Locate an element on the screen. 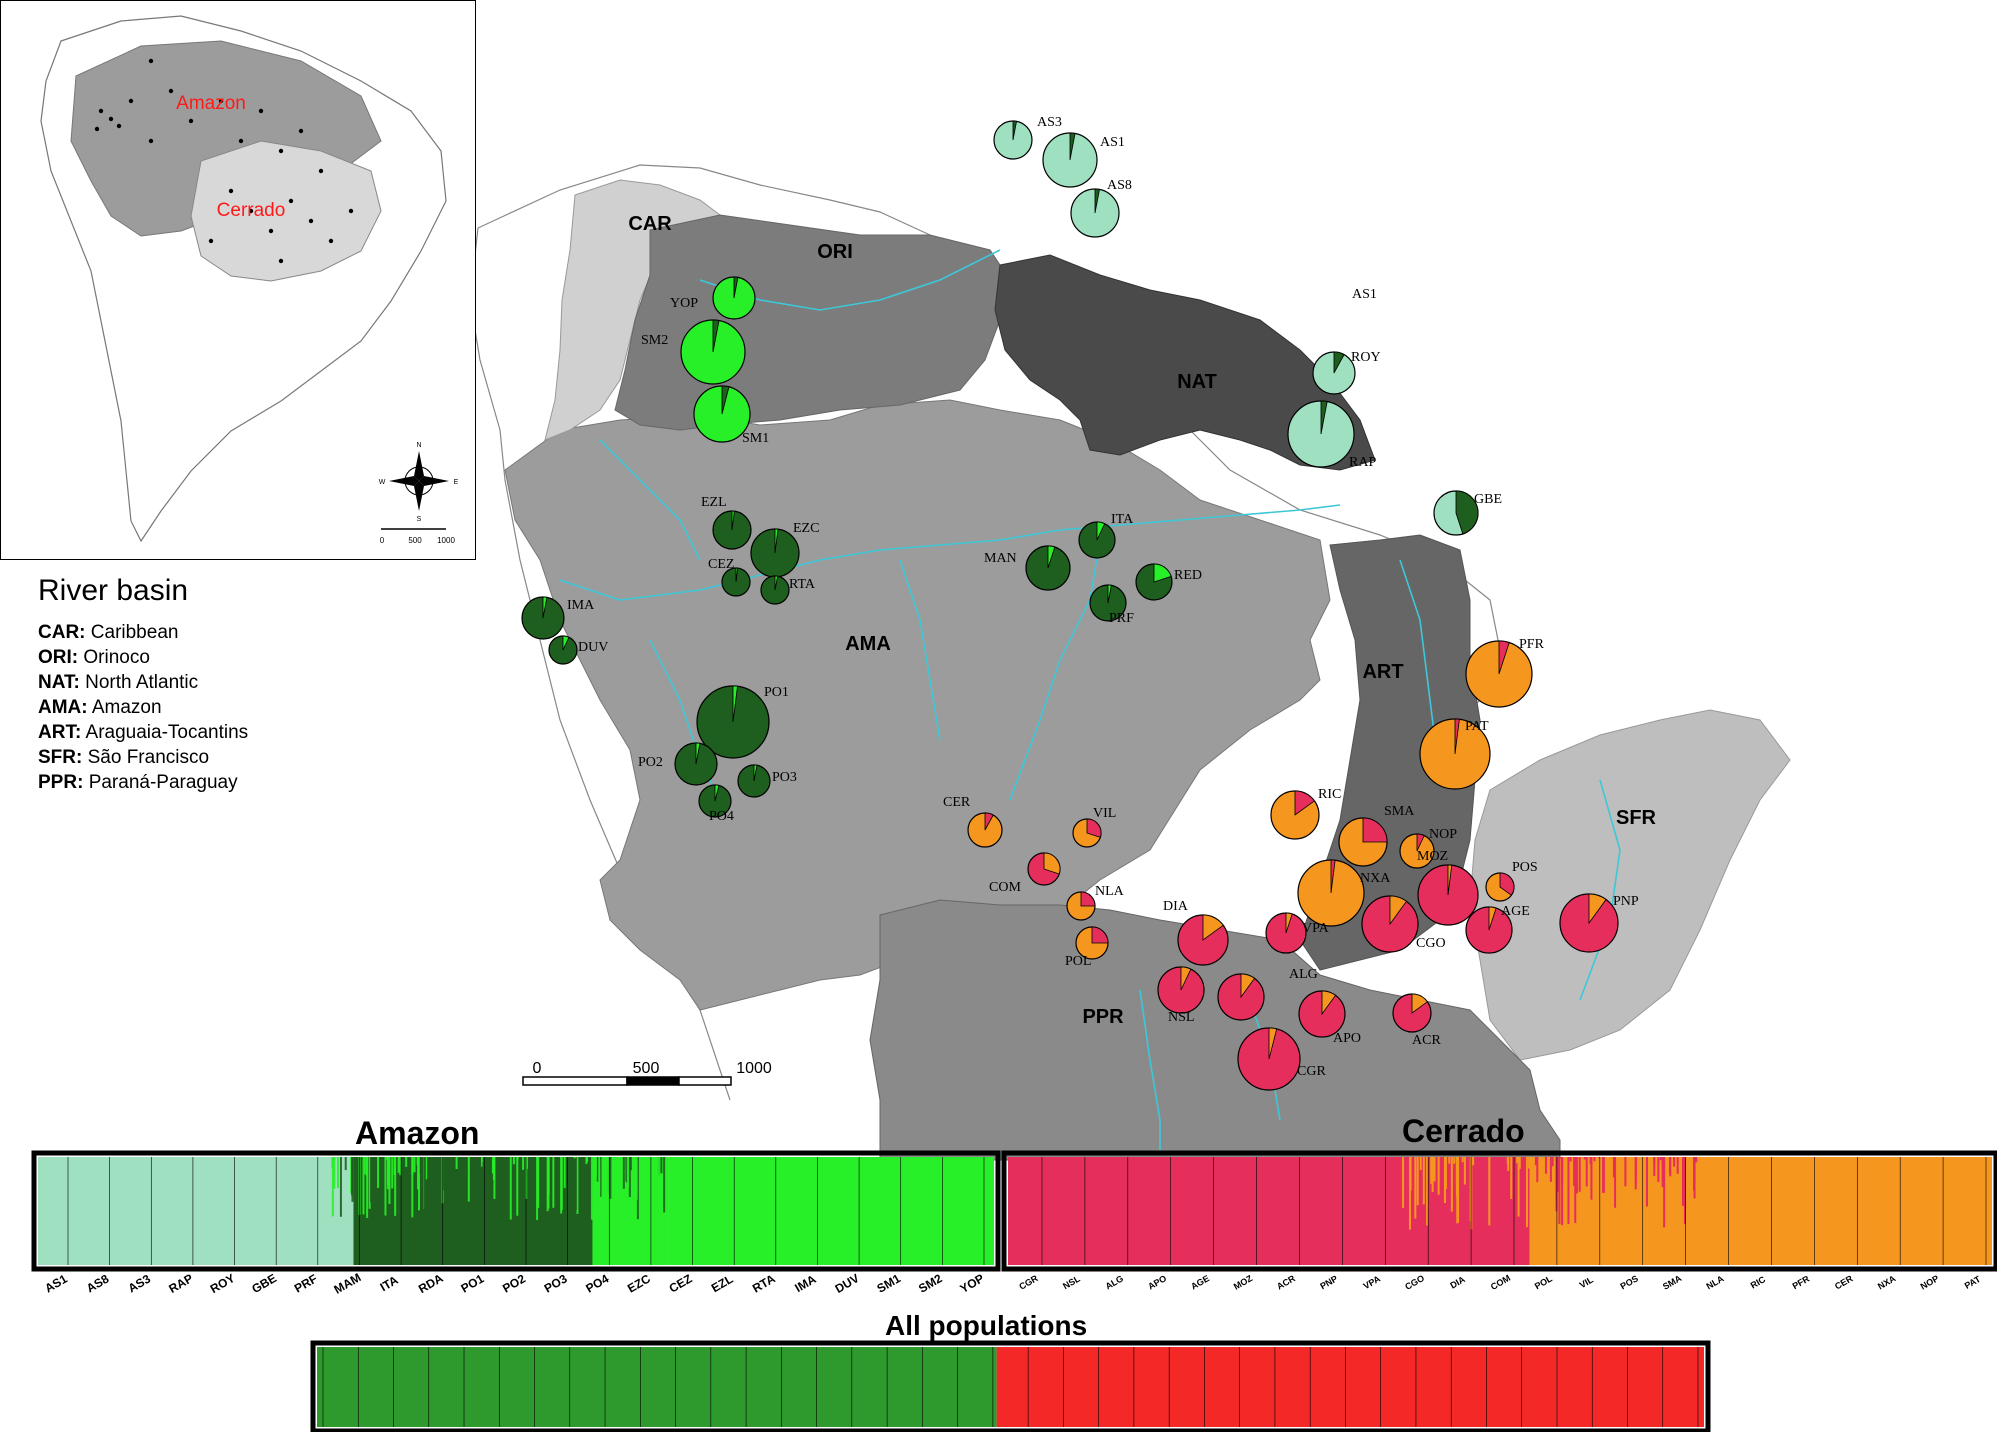  pie-sma: SMA is located at coordinates (1376, 835).